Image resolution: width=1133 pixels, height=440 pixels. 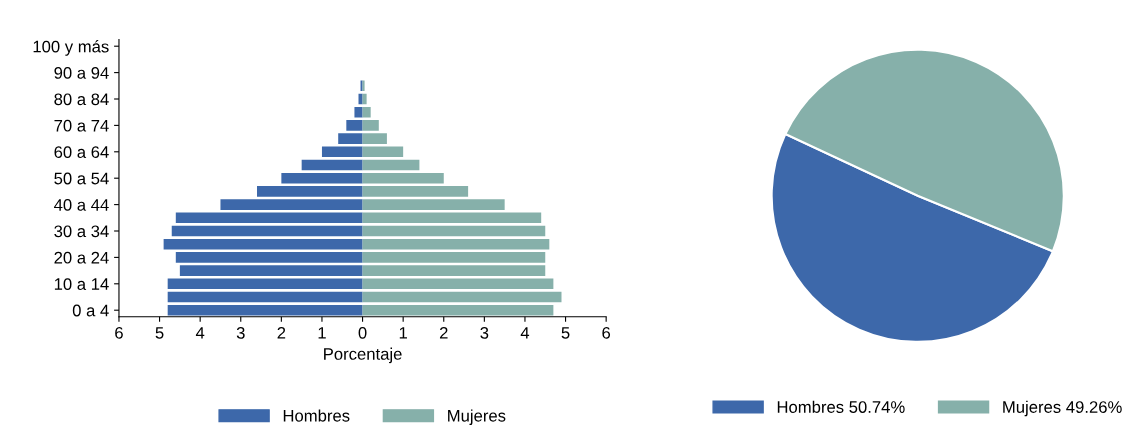 What do you see at coordinates (81, 231) in the screenshot?
I see `y-tick-label: 30 a 34` at bounding box center [81, 231].